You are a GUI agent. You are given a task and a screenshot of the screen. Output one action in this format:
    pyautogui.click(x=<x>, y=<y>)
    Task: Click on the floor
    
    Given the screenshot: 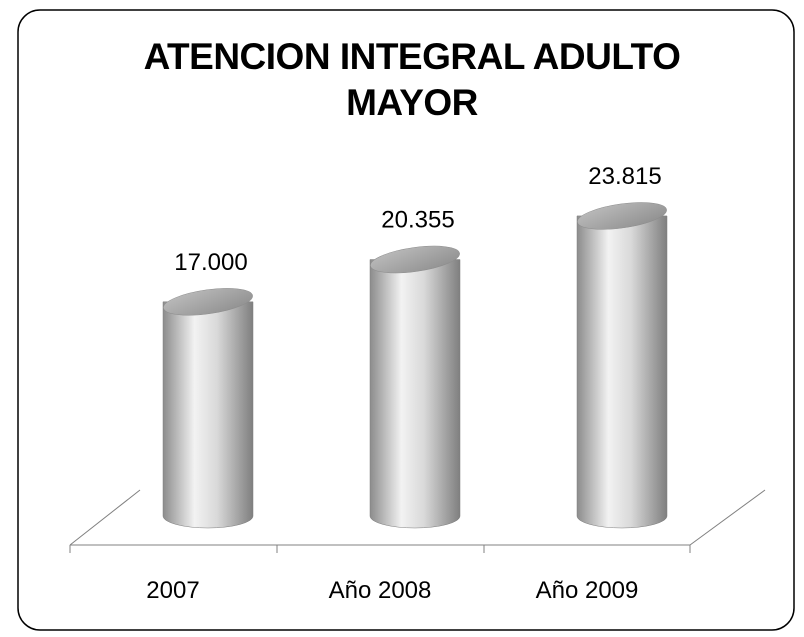 What is the action you would take?
    pyautogui.click(x=417, y=521)
    